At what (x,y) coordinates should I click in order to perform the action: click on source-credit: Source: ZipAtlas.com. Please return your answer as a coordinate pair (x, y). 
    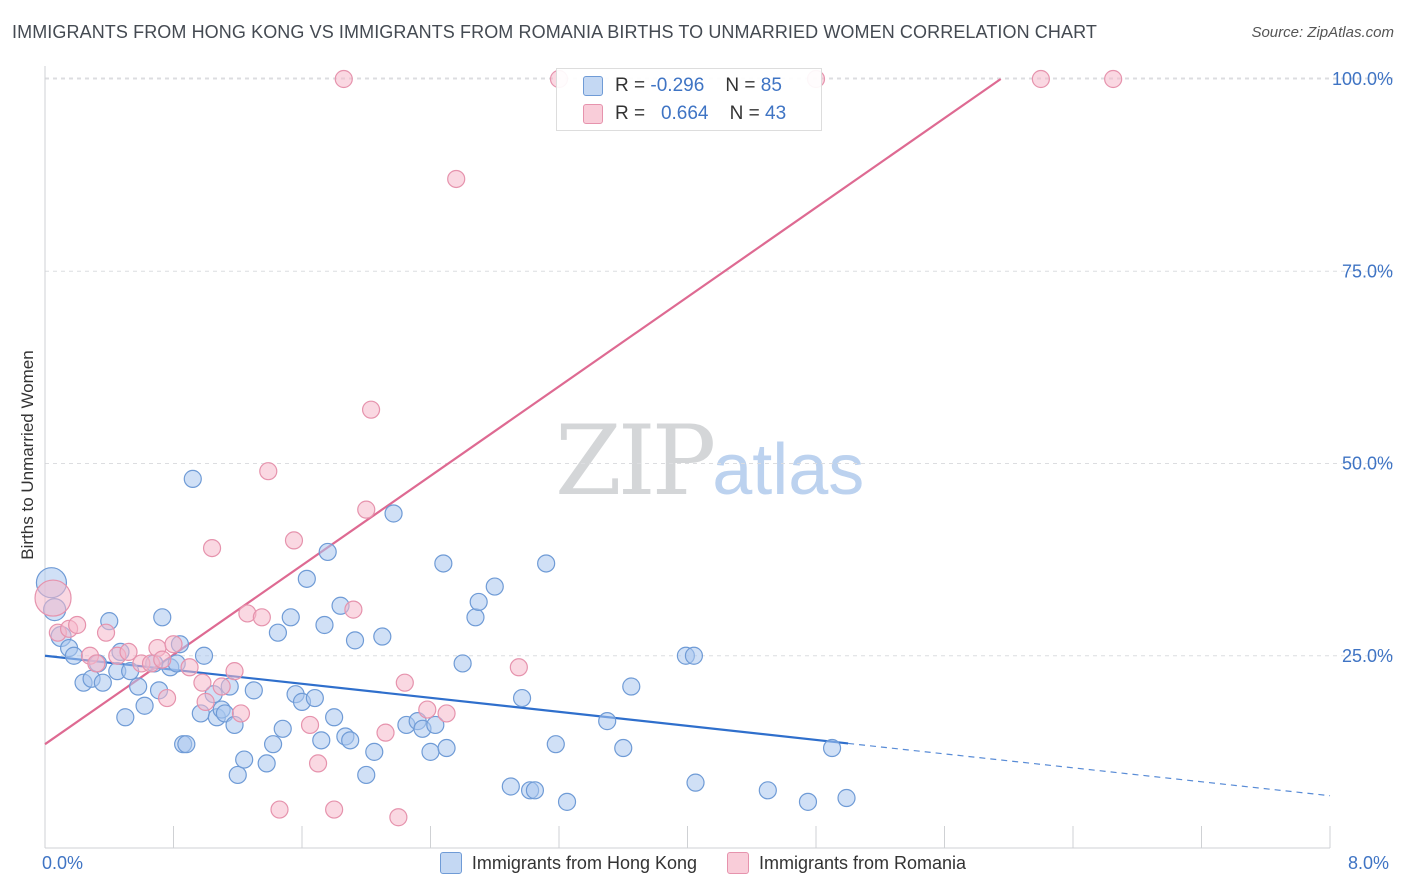
    Looking at the image, I should click on (1322, 32).